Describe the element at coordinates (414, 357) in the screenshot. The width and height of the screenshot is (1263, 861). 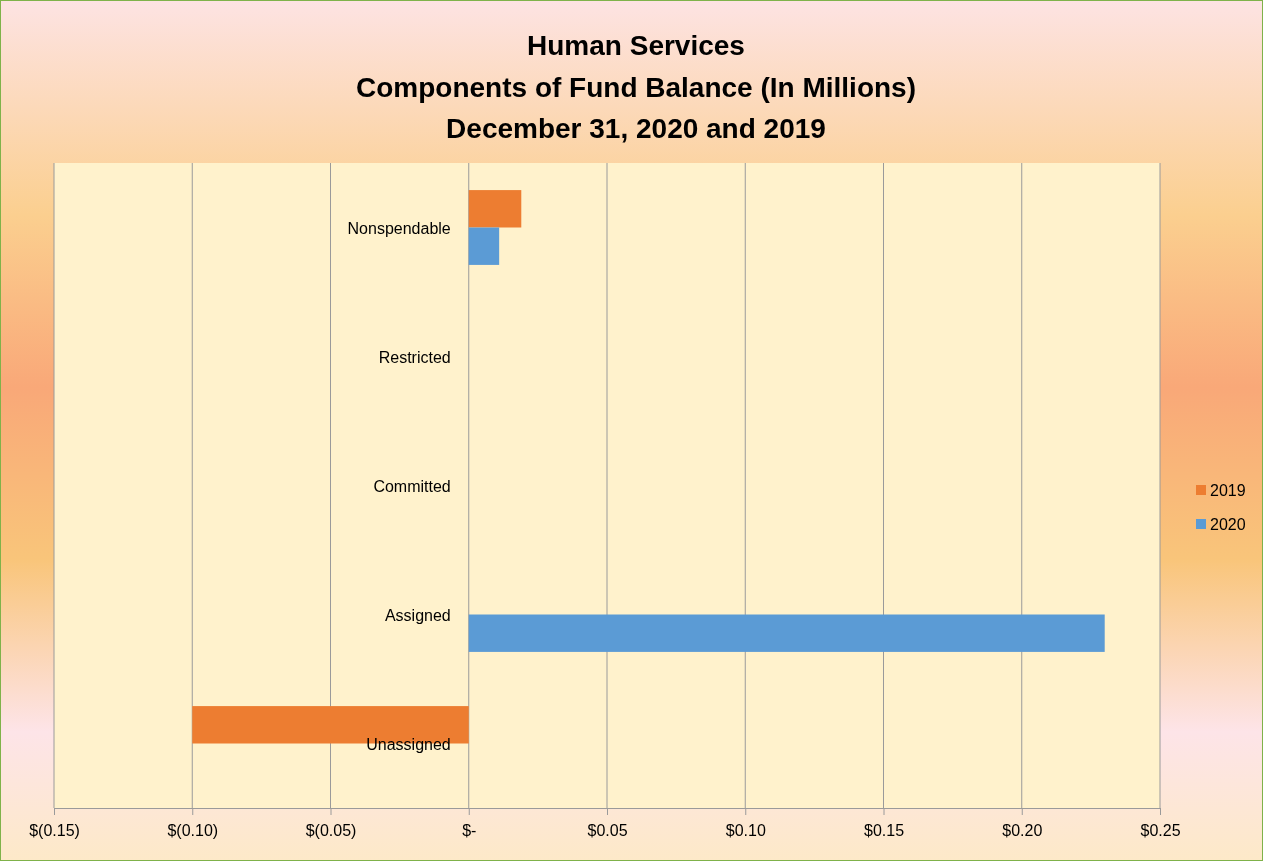
I see `y-tick-label: Restricted` at that location.